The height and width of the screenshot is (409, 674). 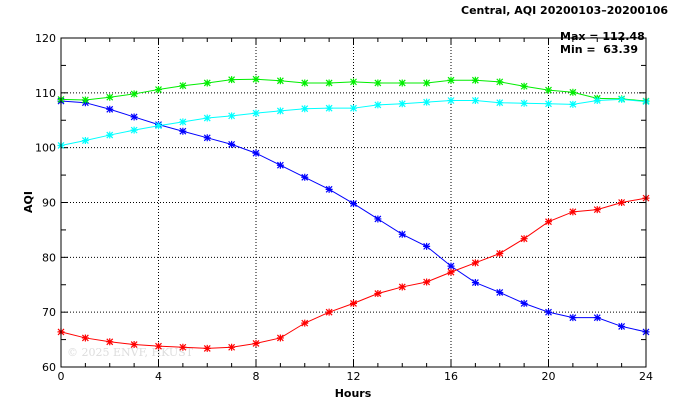 I want to click on x-tick-label: 4, so click(x=158, y=376).